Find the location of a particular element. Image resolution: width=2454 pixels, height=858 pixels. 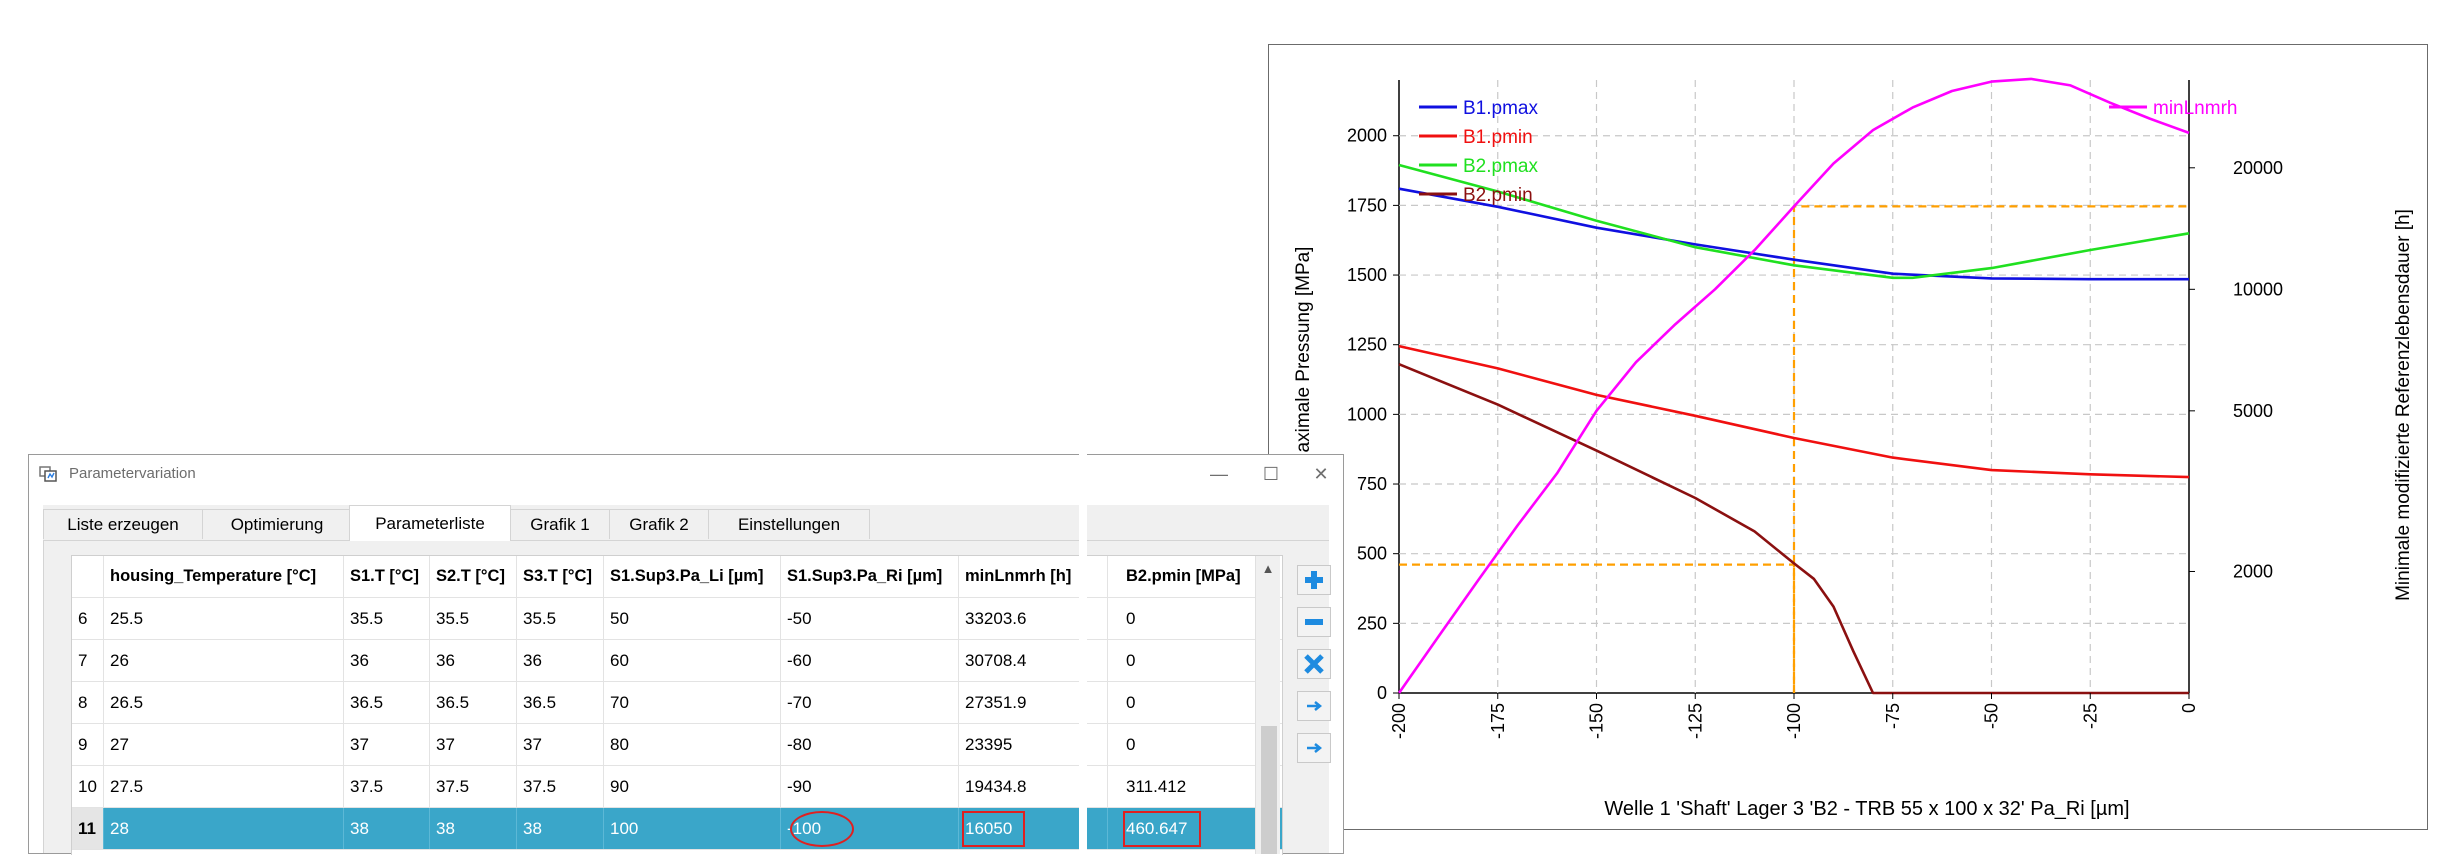

cell-s3-t: 37.5 is located at coordinates (560, 786).